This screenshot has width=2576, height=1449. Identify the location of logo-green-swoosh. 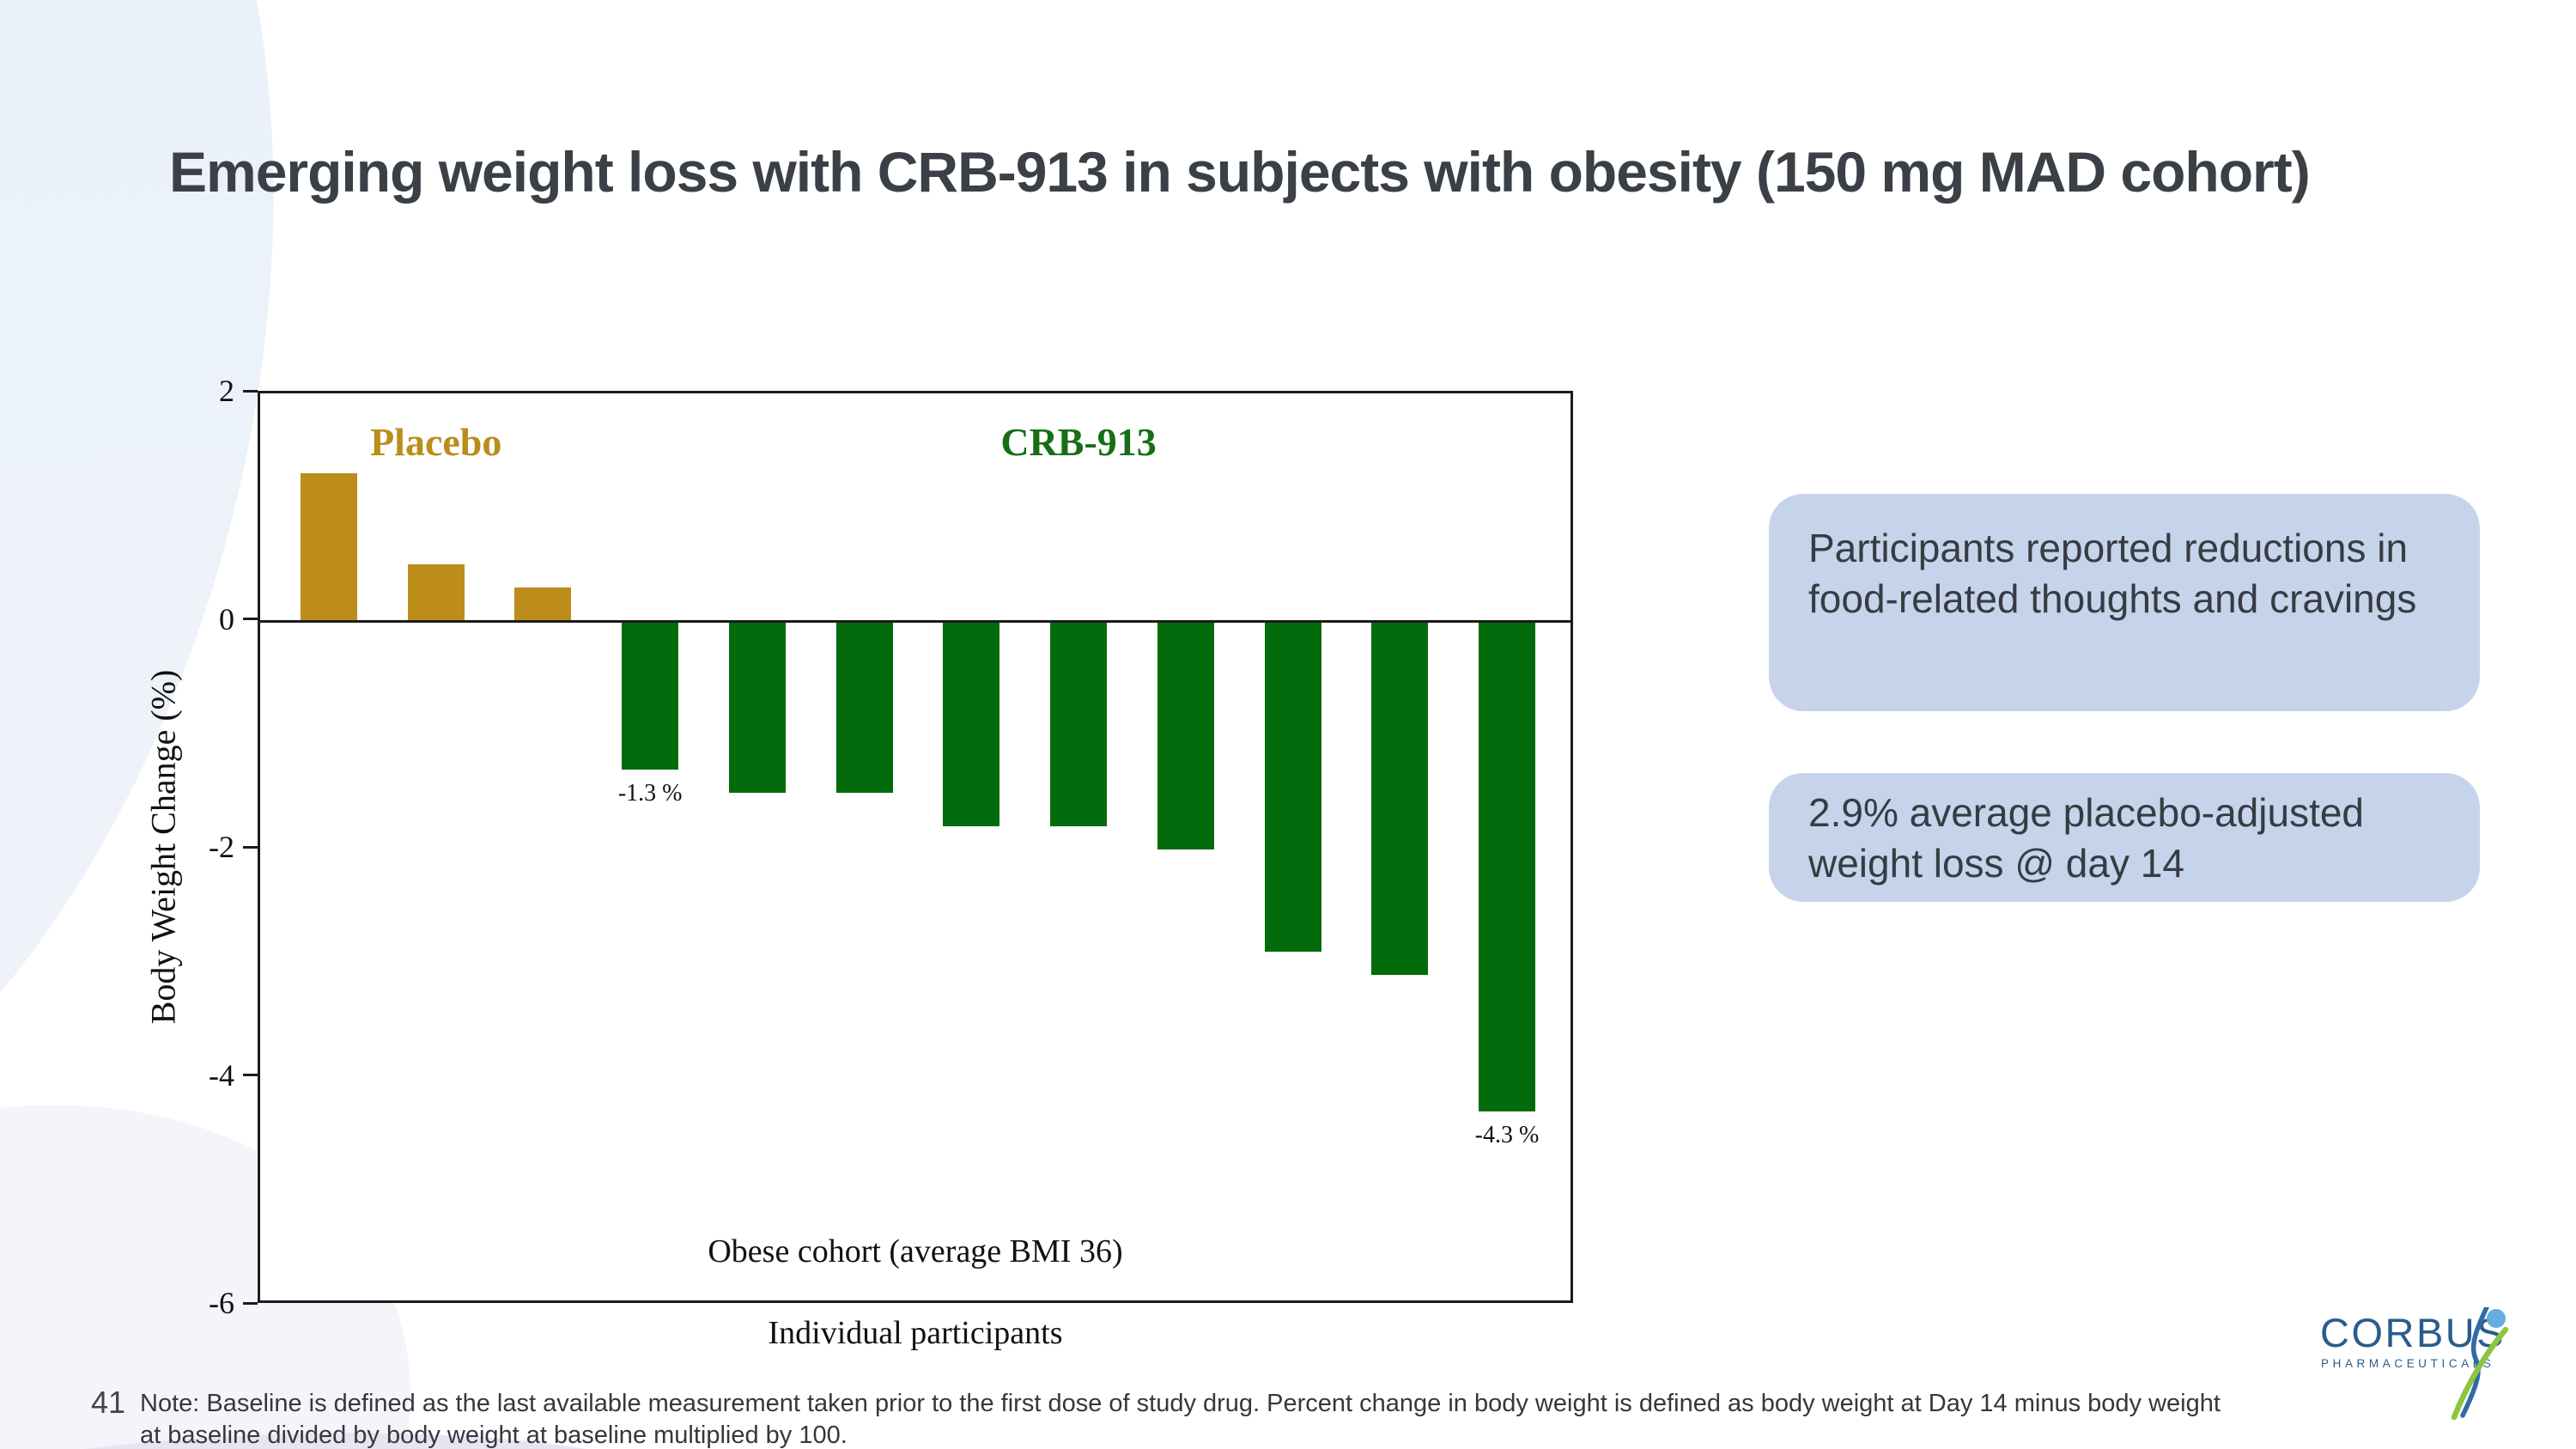
(2480, 1373).